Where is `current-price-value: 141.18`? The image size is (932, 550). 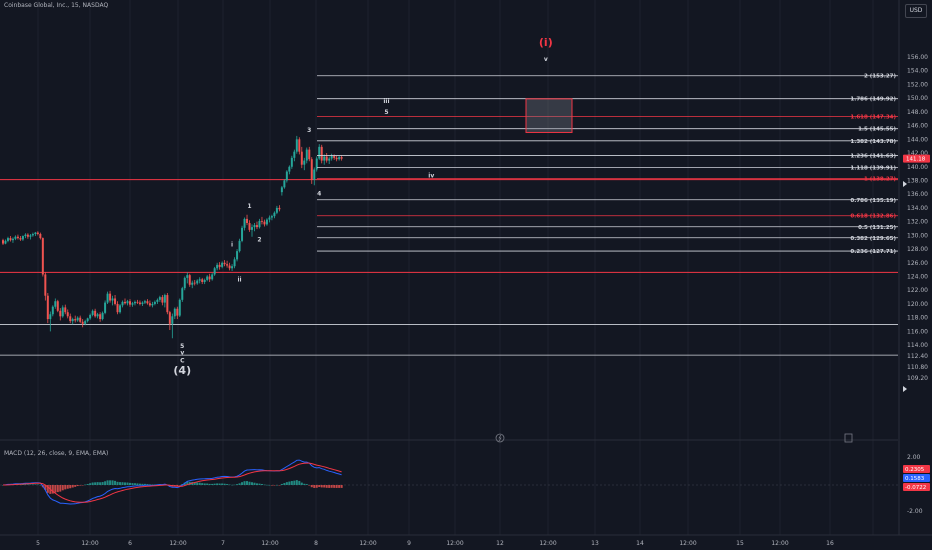
current-price-value: 141.18 is located at coordinates (916, 160).